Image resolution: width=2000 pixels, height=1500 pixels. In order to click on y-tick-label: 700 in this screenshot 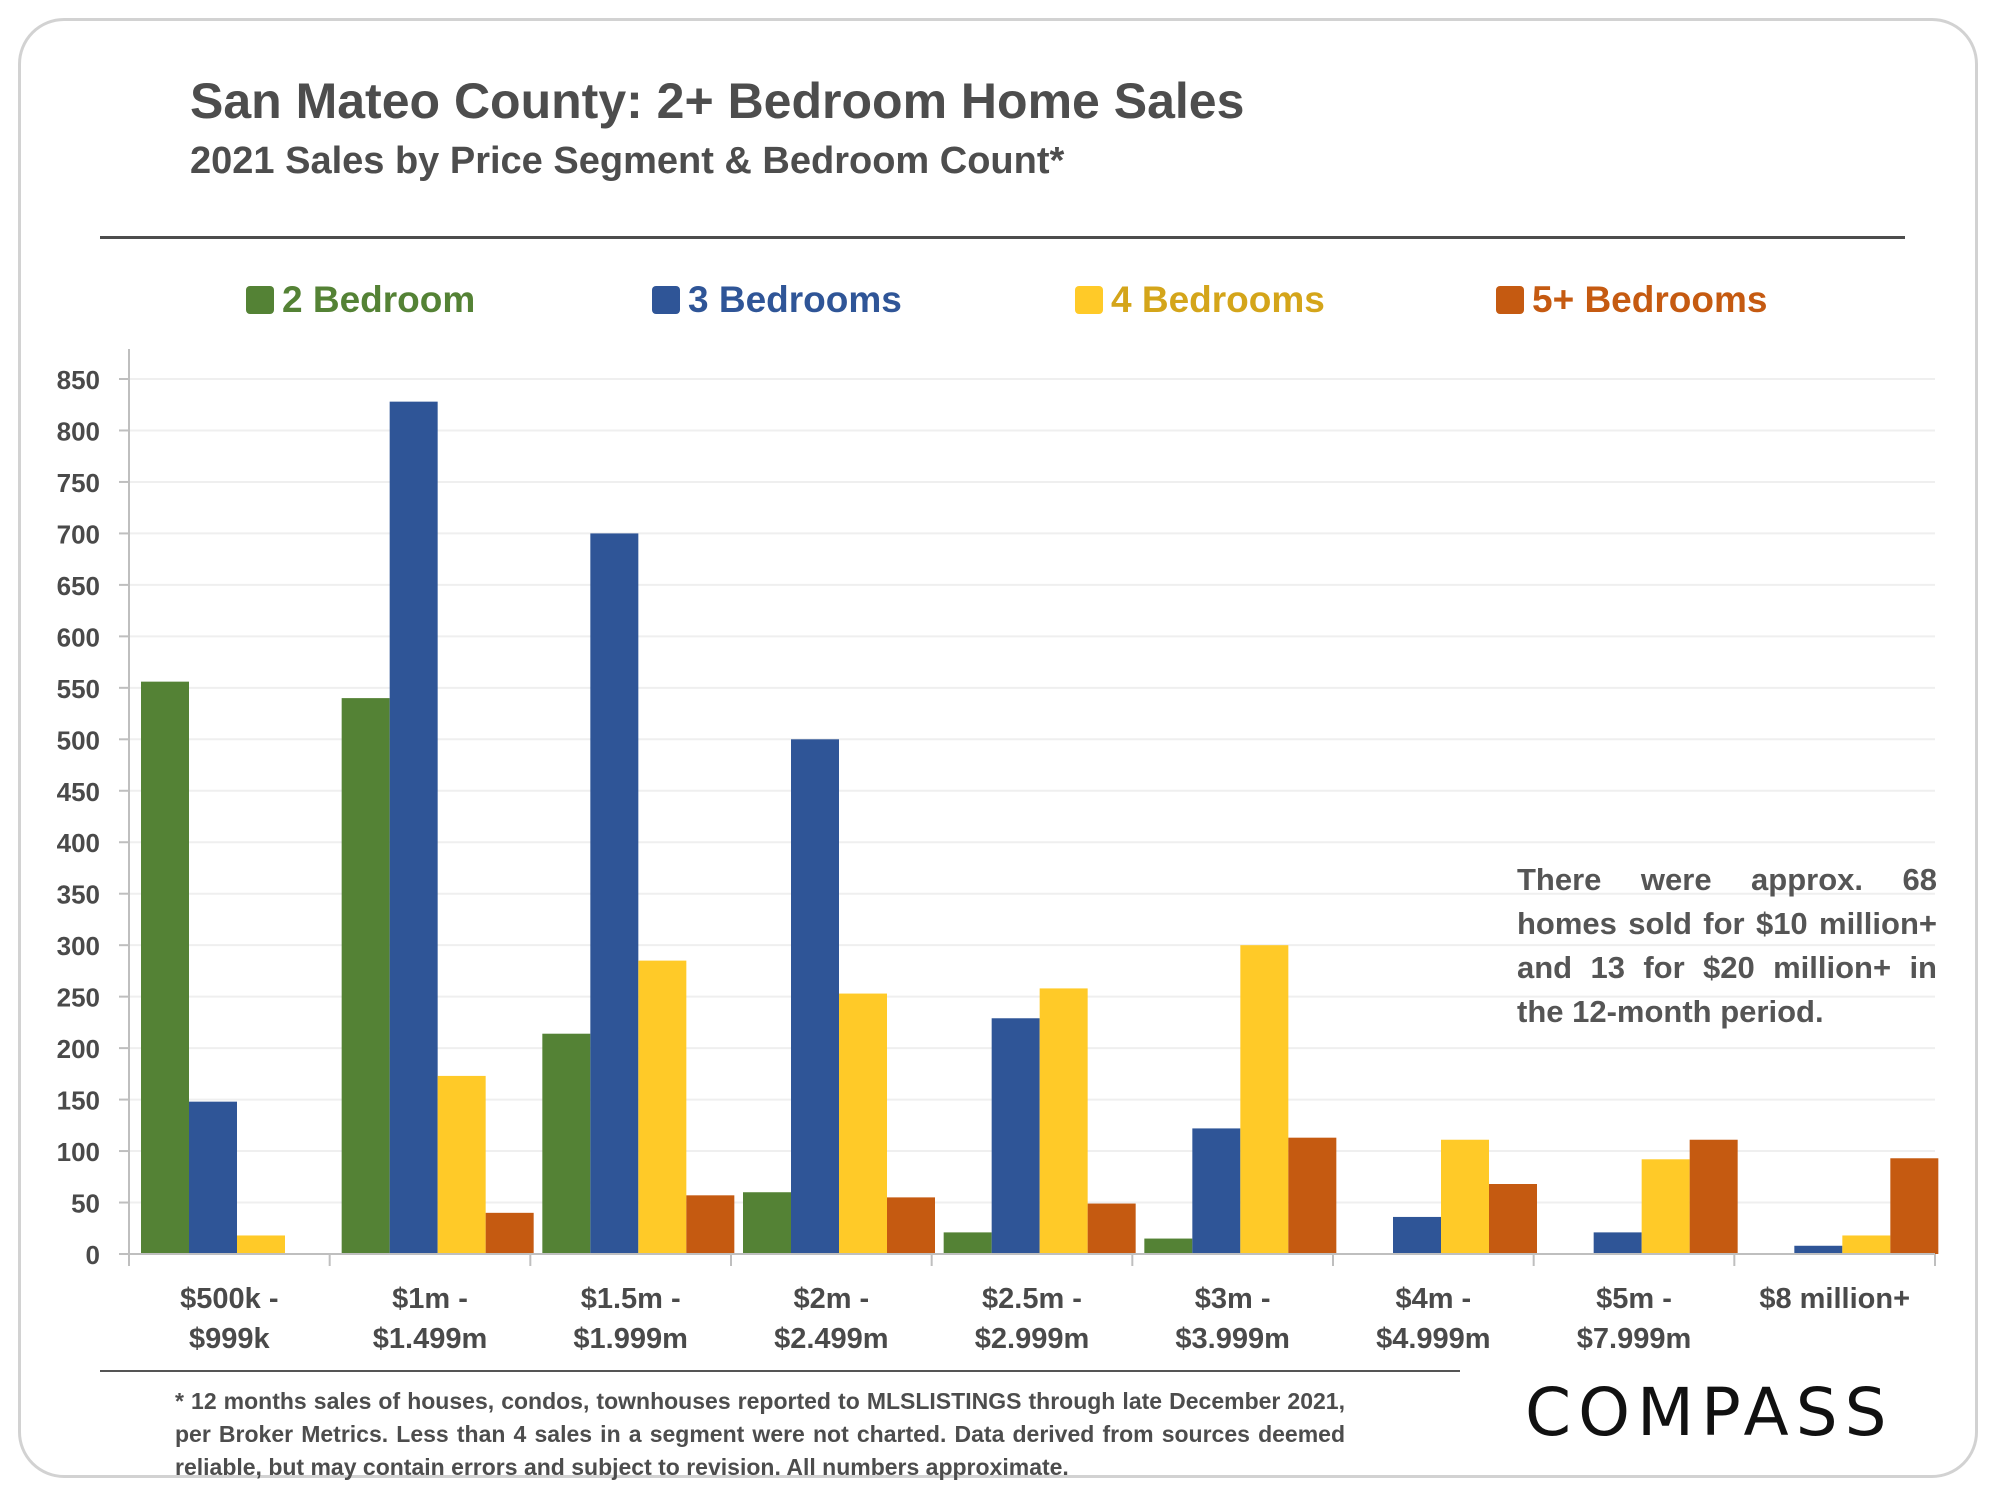, I will do `click(78, 534)`.